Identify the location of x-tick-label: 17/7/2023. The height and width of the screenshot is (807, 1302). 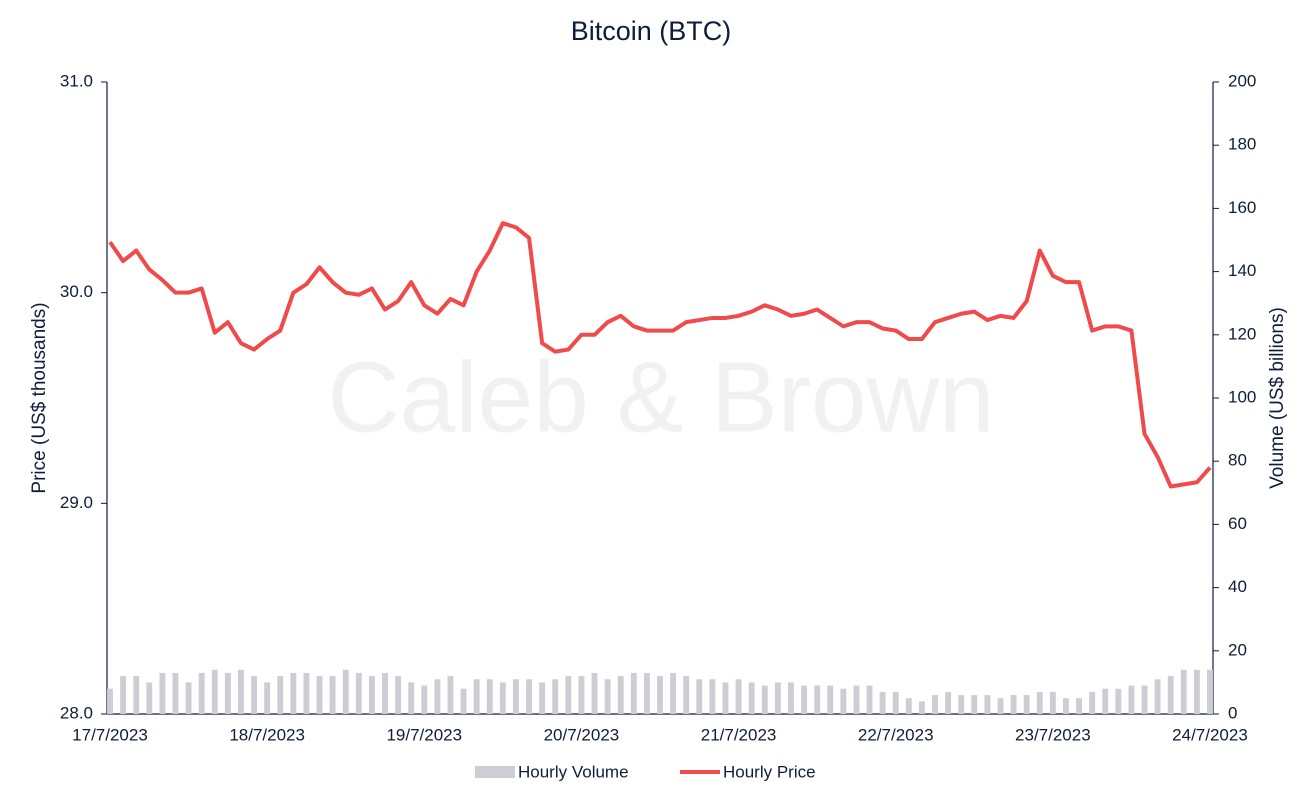
(110, 734).